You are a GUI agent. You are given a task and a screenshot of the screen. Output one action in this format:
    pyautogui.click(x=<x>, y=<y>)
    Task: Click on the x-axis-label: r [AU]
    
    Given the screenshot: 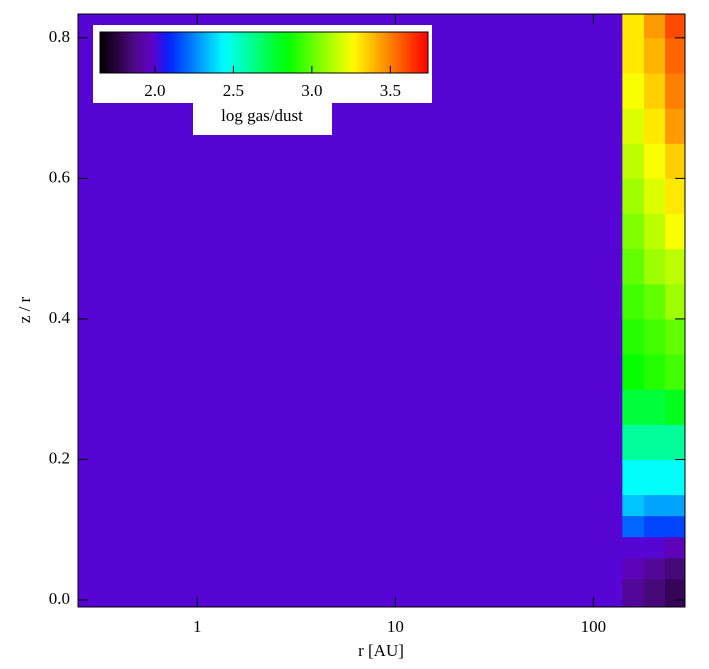 What is the action you would take?
    pyautogui.click(x=381, y=650)
    